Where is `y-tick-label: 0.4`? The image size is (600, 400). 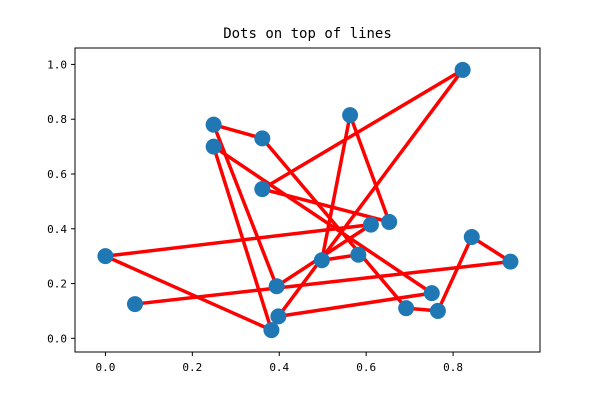
y-tick-label: 0.4 is located at coordinates (57, 229).